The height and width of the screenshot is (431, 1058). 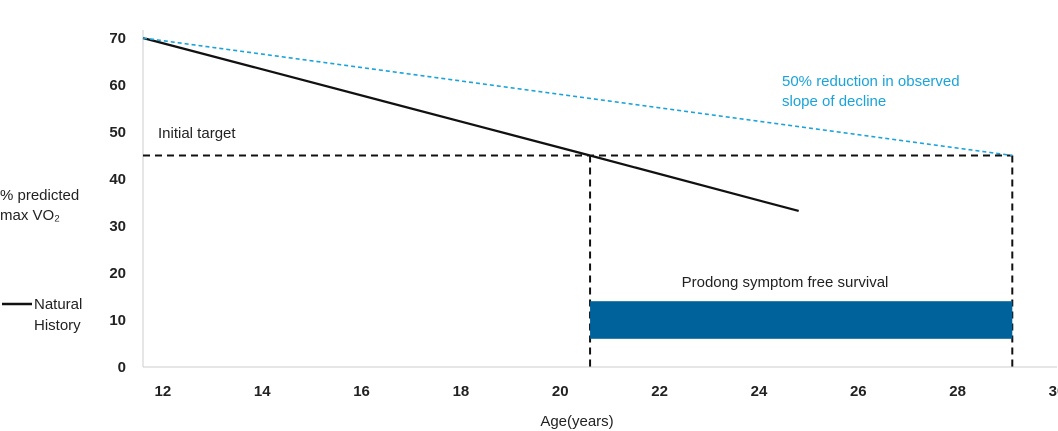 What do you see at coordinates (117, 85) in the screenshot?
I see `y-tick-label: 60` at bounding box center [117, 85].